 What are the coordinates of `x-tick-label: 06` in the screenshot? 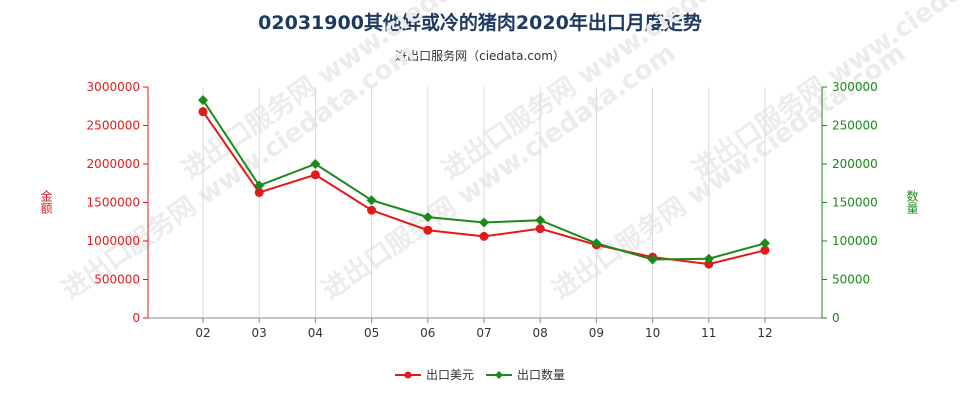 It's located at (427, 333).